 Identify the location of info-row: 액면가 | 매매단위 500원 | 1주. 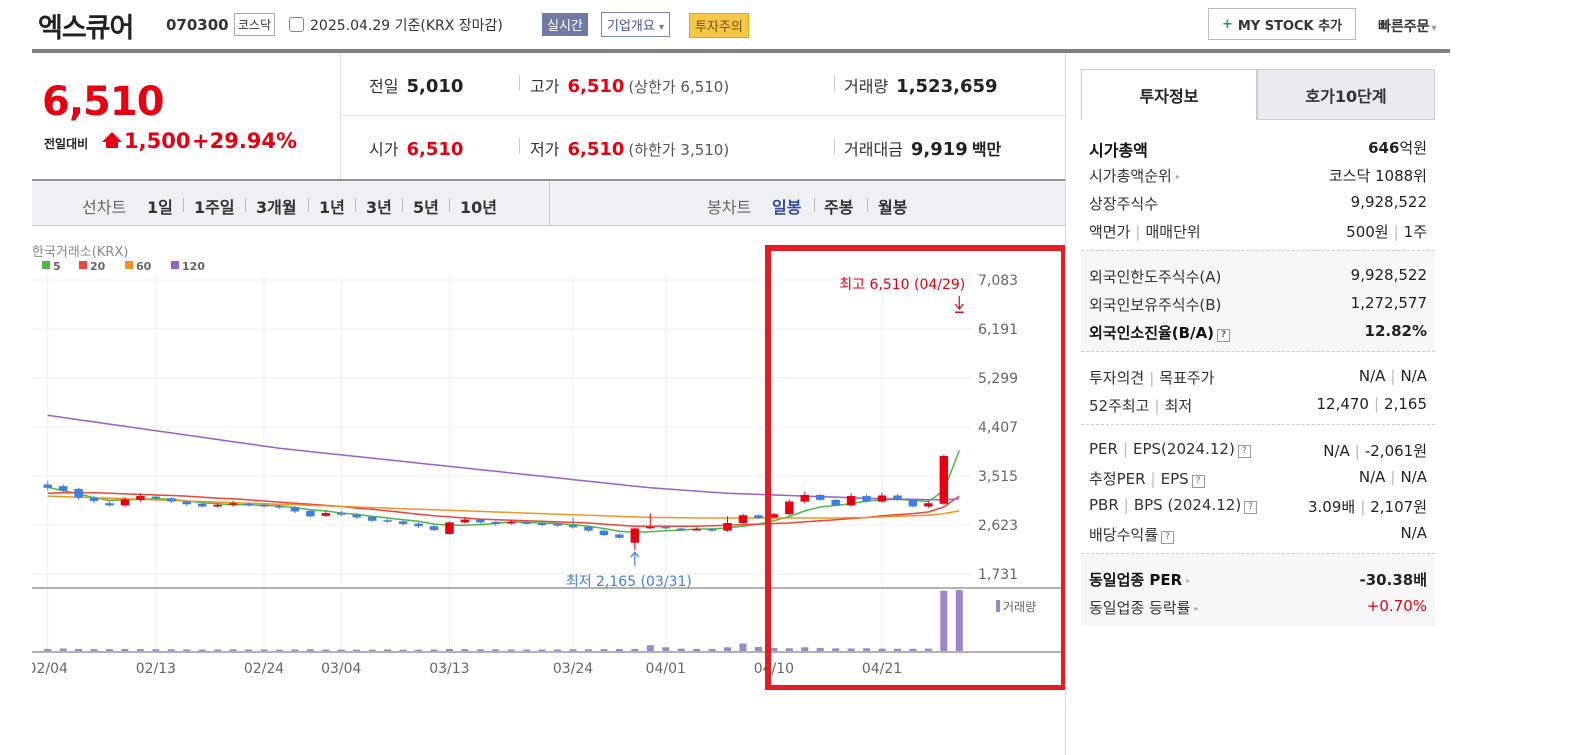
(1258, 230).